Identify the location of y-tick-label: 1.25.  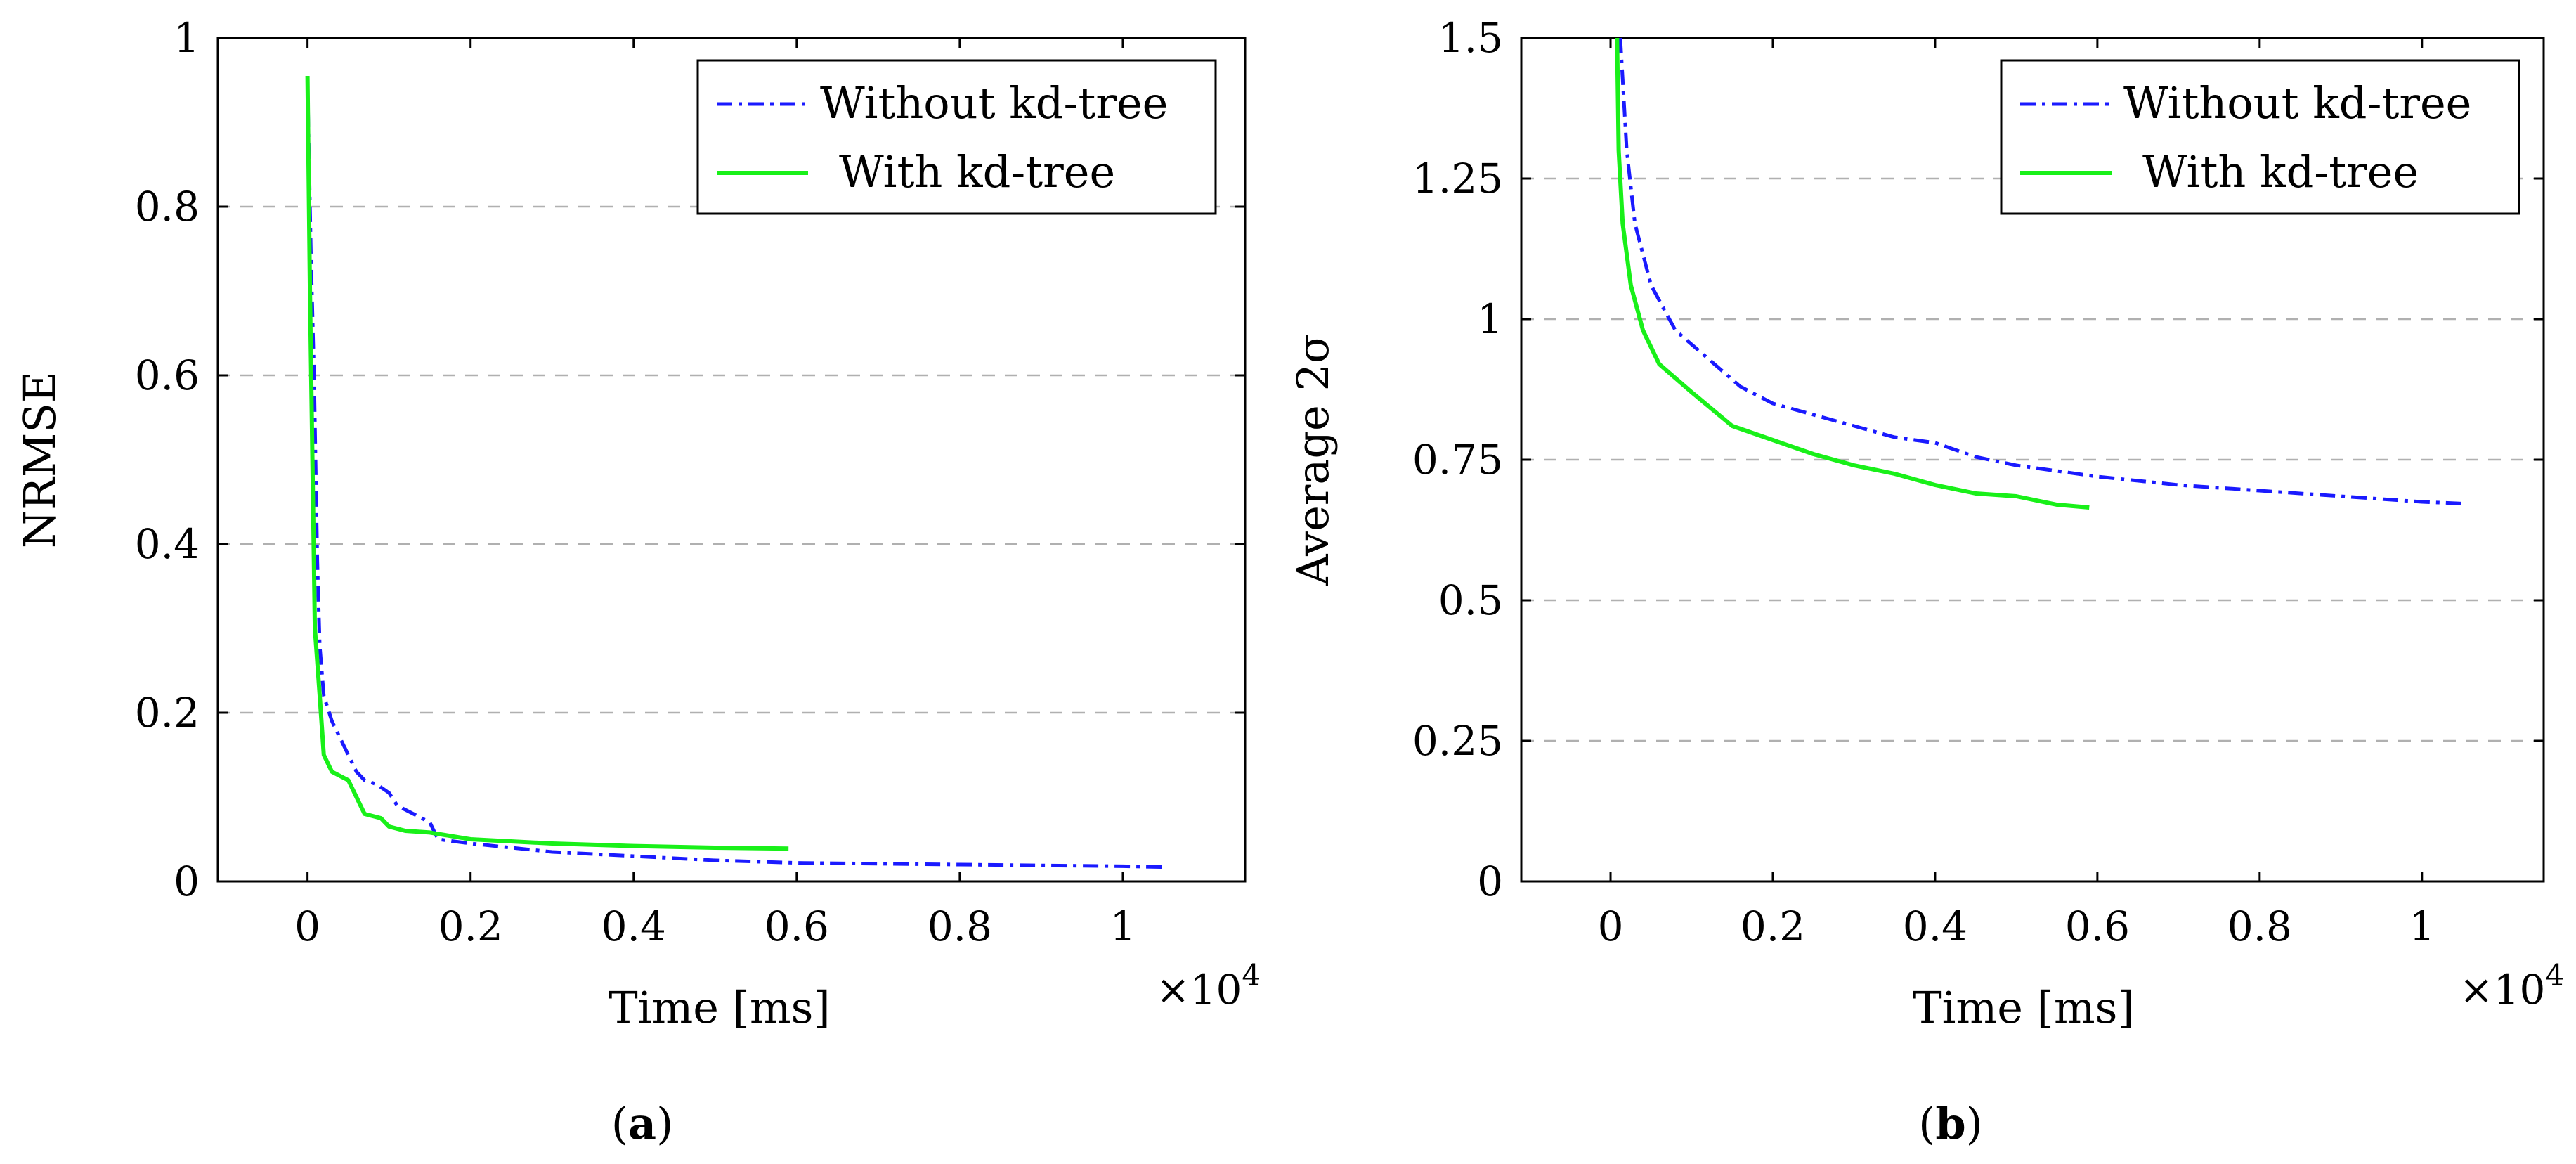
(1457, 178).